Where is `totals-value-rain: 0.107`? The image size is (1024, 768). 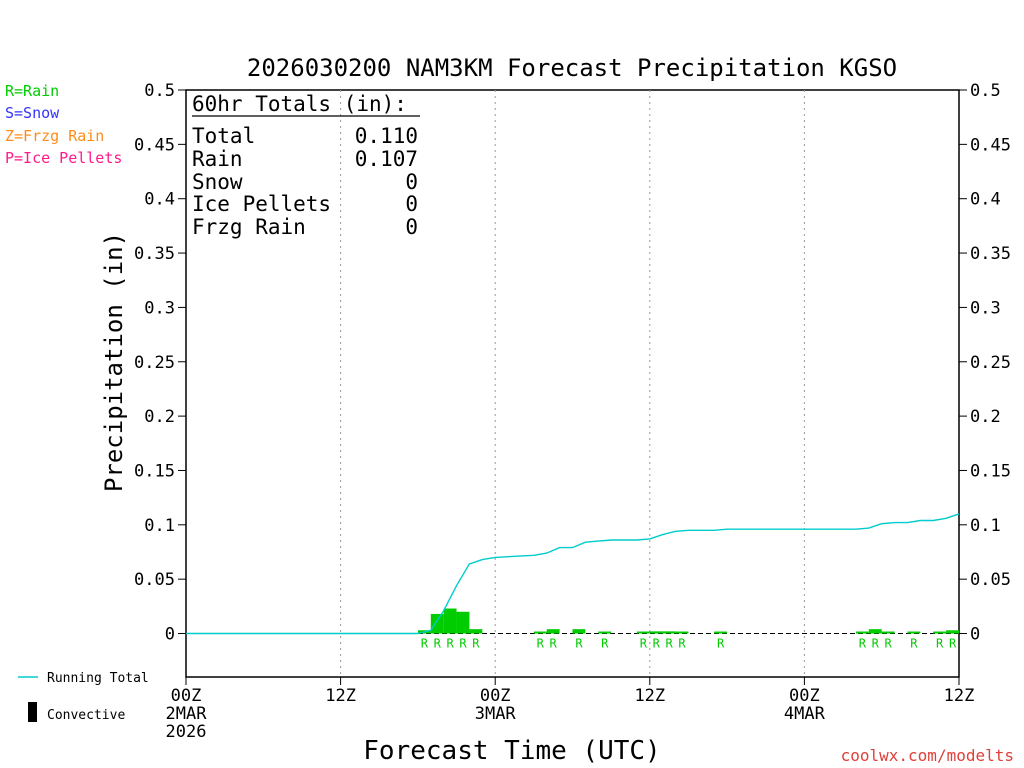 totals-value-rain: 0.107 is located at coordinates (386, 159).